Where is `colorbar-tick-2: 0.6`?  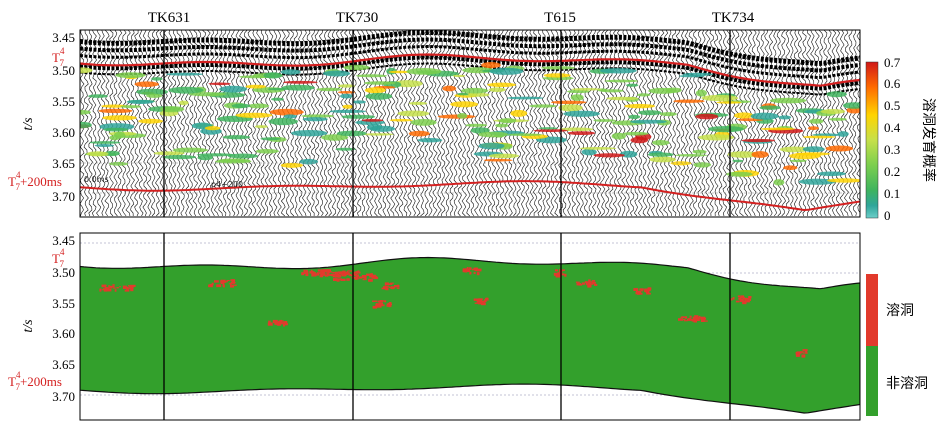 colorbar-tick-2: 0.6 is located at coordinates (892, 83).